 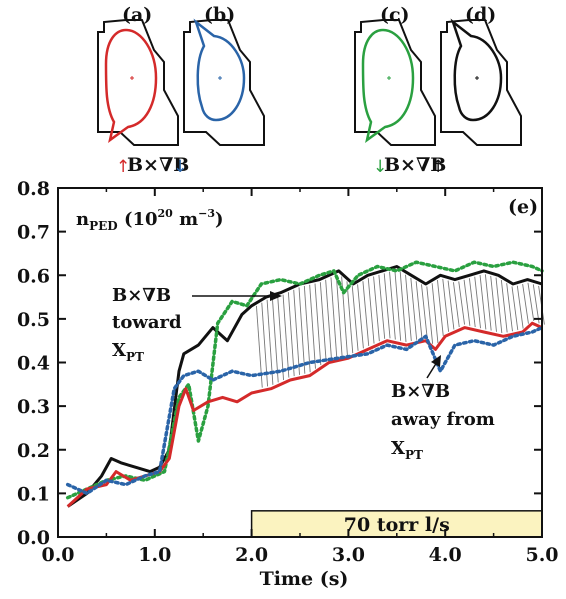 What do you see at coordinates (33, 364) in the screenshot?
I see `y-tick-label: 0.4` at bounding box center [33, 364].